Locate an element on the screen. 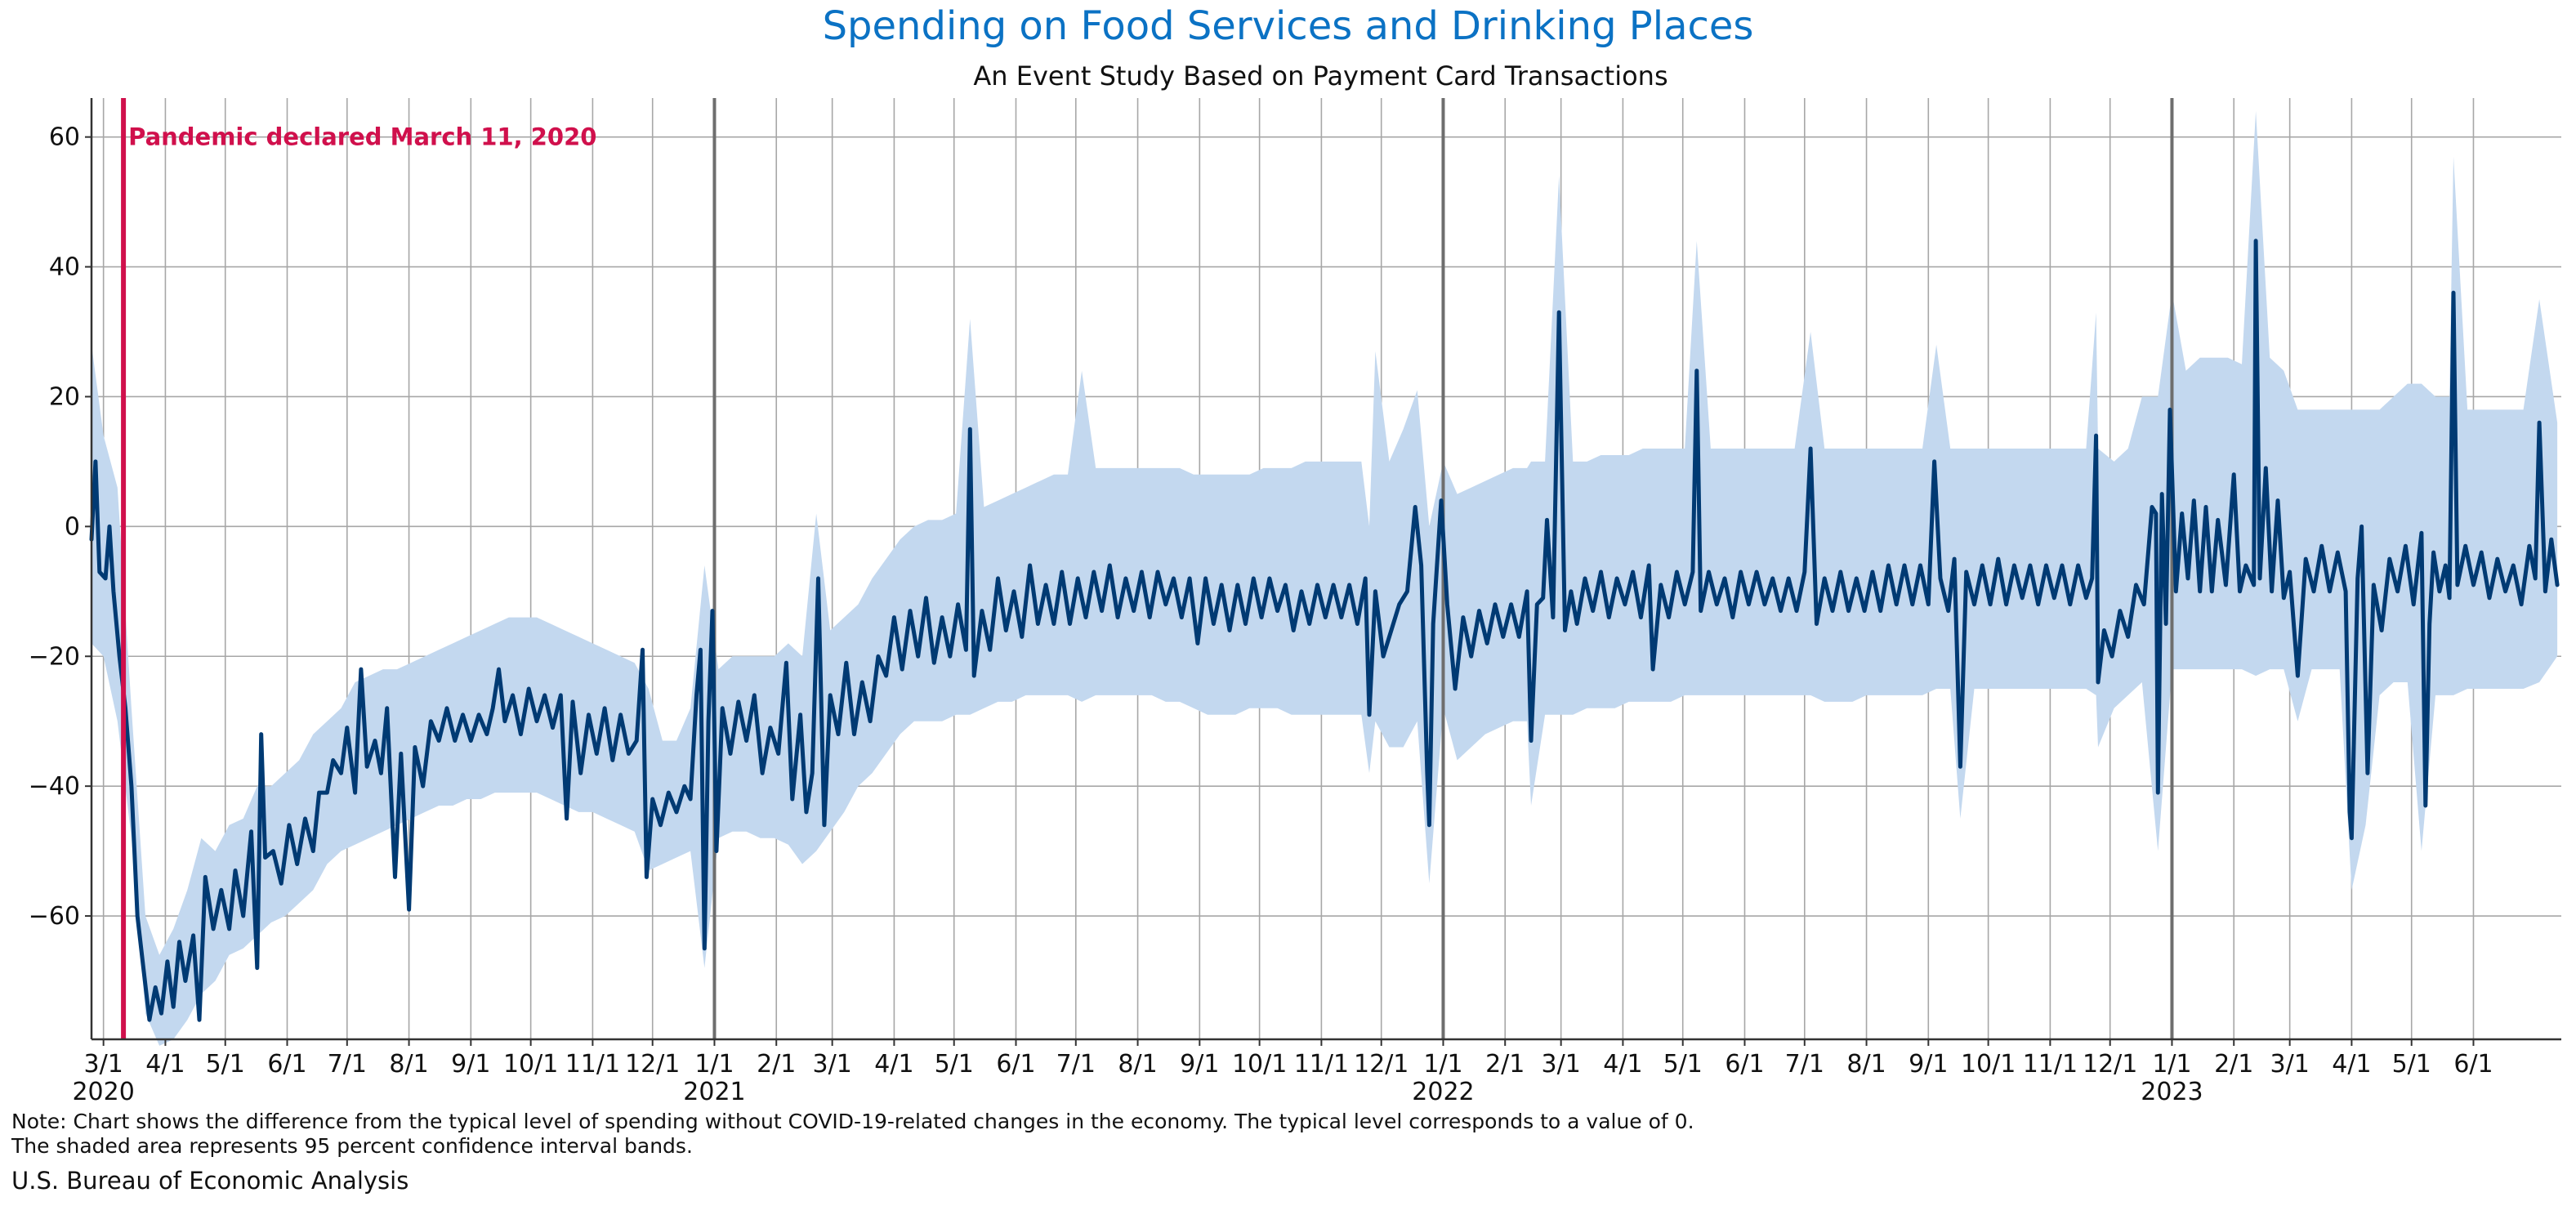 The width and height of the screenshot is (2576, 1206). y-tick-label: −60 is located at coordinates (55, 916).